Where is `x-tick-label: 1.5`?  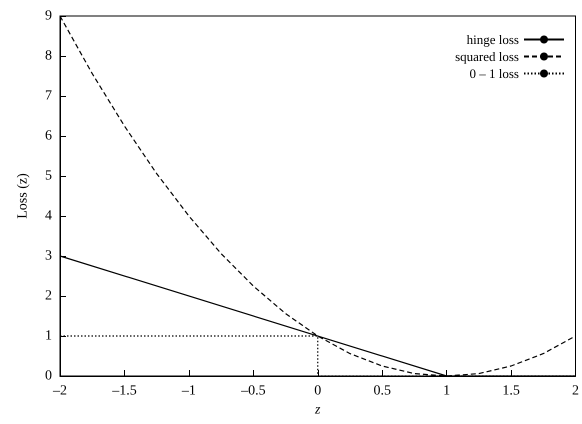
x-tick-label: 1.5 is located at coordinates (511, 391).